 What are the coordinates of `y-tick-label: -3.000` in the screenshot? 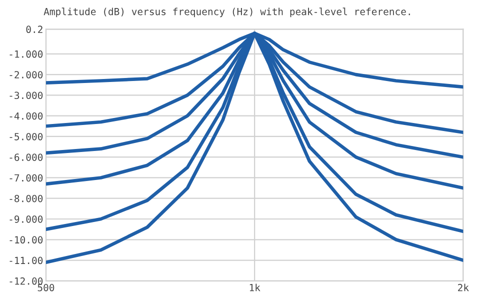 It's located at (26, 96).